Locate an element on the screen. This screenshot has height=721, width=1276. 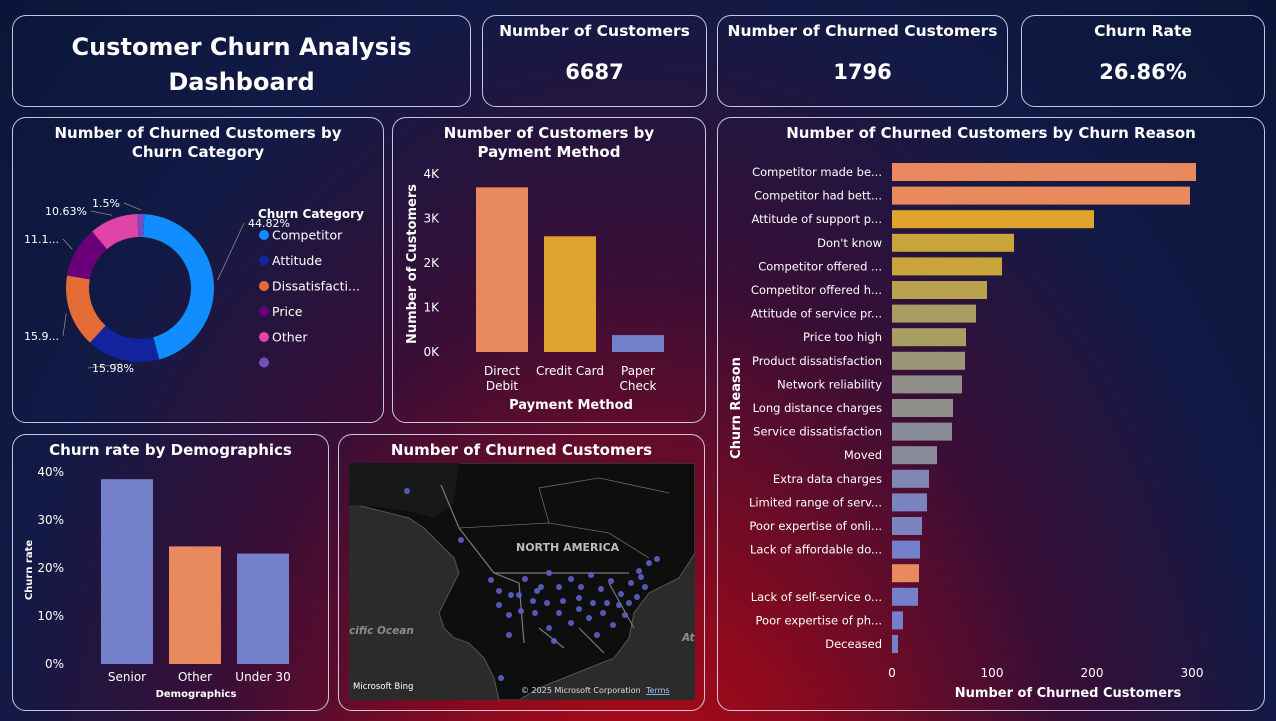
kpi-card-churned: Number of Churned Customers 1796 is located at coordinates (862, 61).